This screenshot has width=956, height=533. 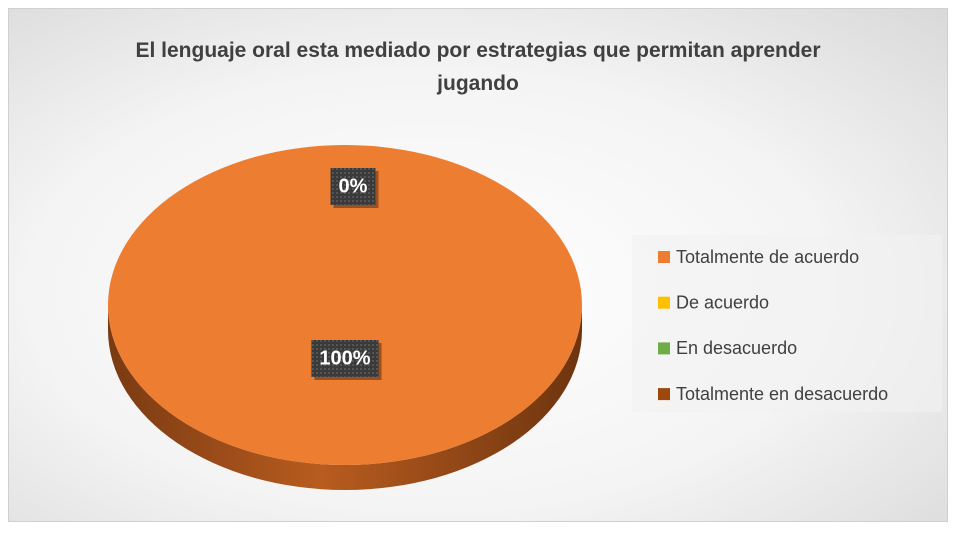 What do you see at coordinates (767, 257) in the screenshot?
I see `legend-label: Totalmente de acuerdo` at bounding box center [767, 257].